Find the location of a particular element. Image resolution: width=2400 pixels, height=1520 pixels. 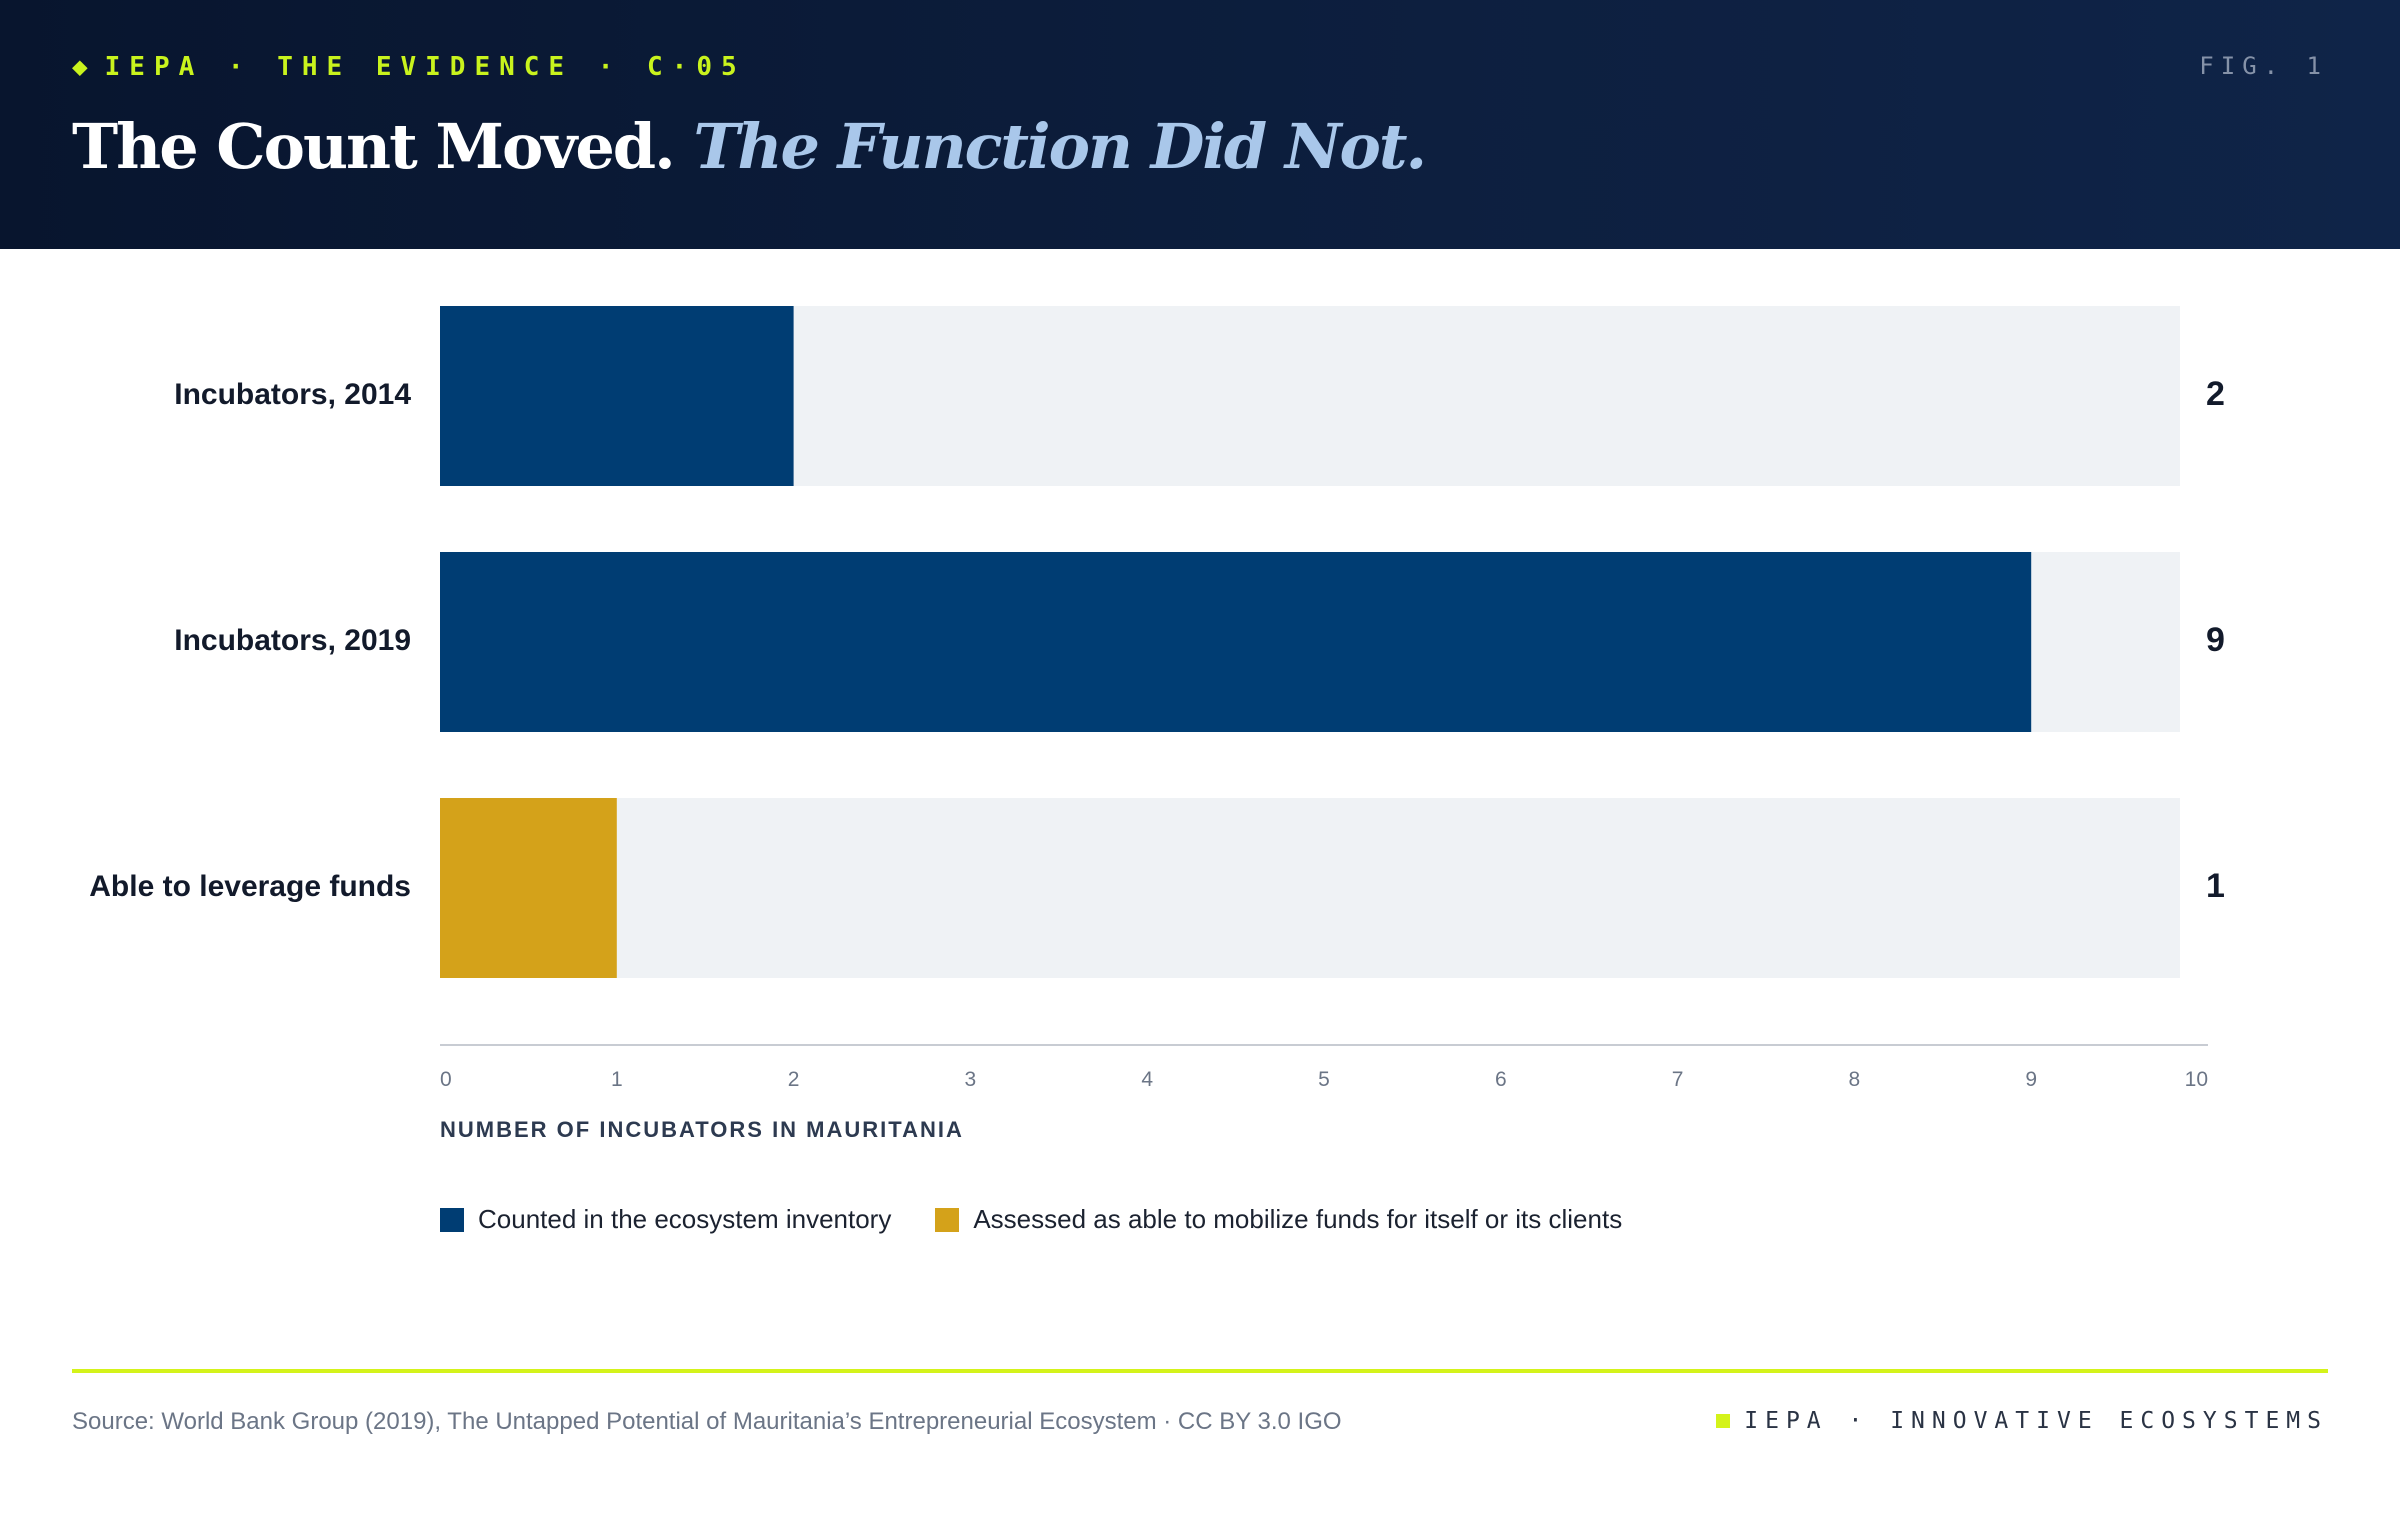

x-tick-label: 6 is located at coordinates (1501, 1079).